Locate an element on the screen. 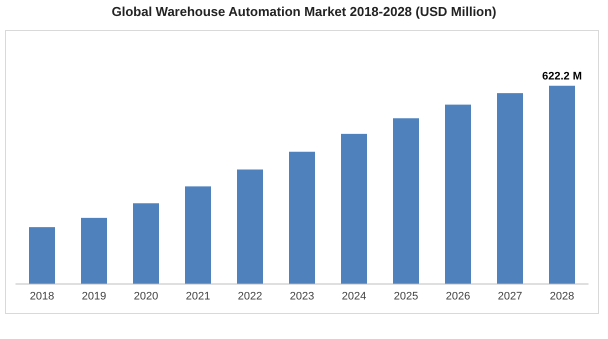 This screenshot has height=339, width=608. x-tick-label: 2027 is located at coordinates (510, 296).